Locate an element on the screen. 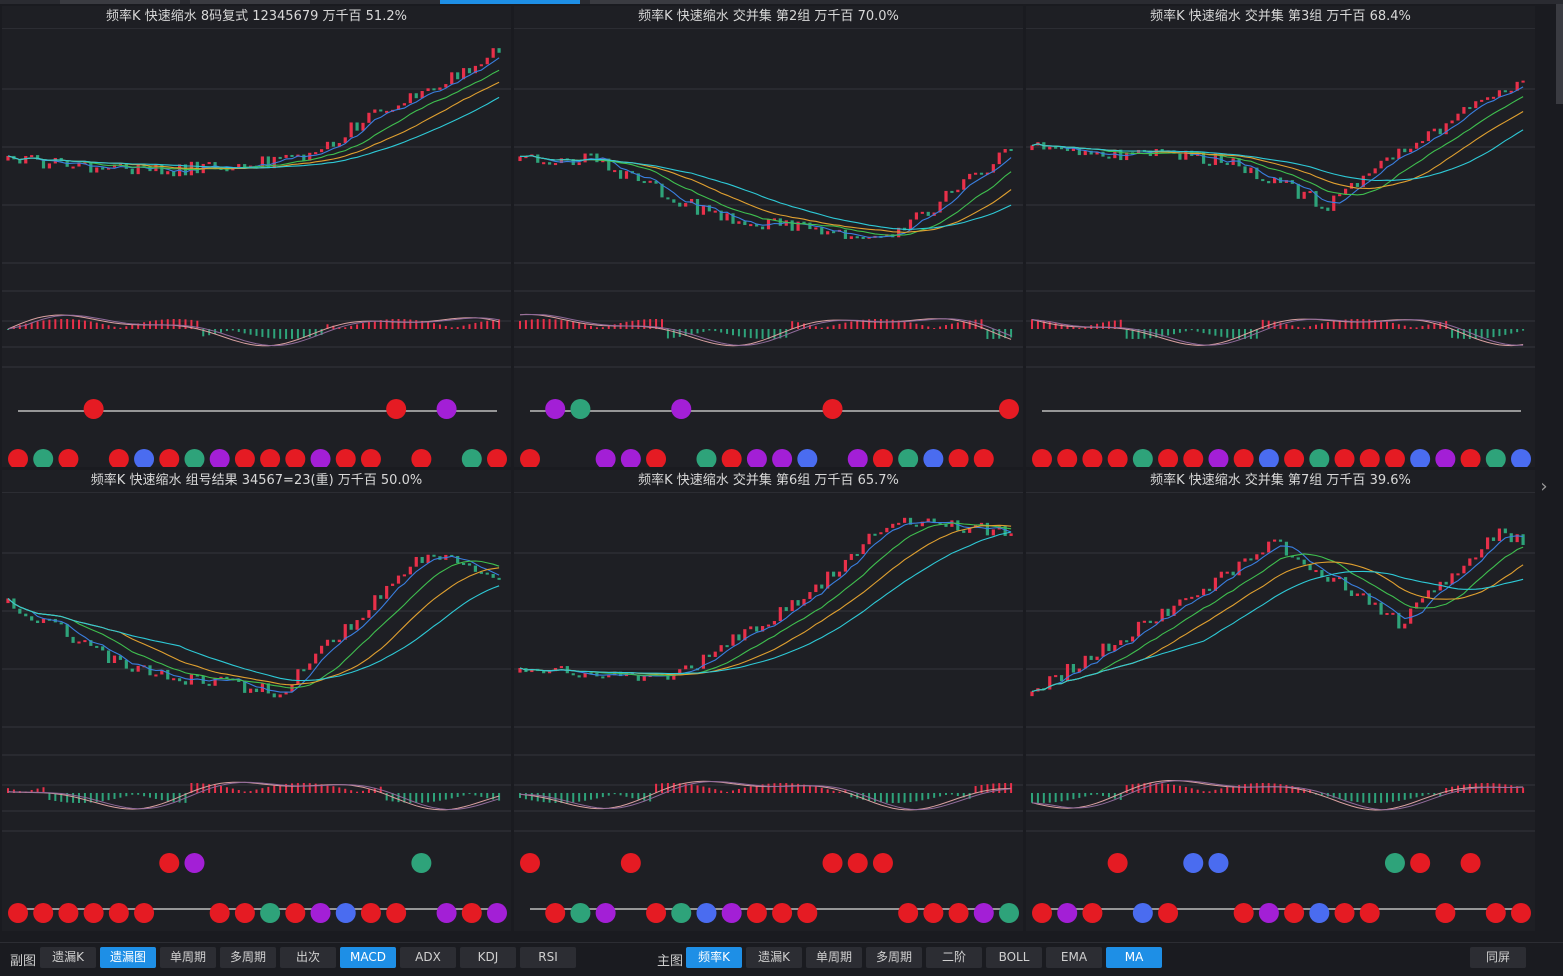 The image size is (1563, 976). right-scrollbar is located at coordinates (1559, 54).